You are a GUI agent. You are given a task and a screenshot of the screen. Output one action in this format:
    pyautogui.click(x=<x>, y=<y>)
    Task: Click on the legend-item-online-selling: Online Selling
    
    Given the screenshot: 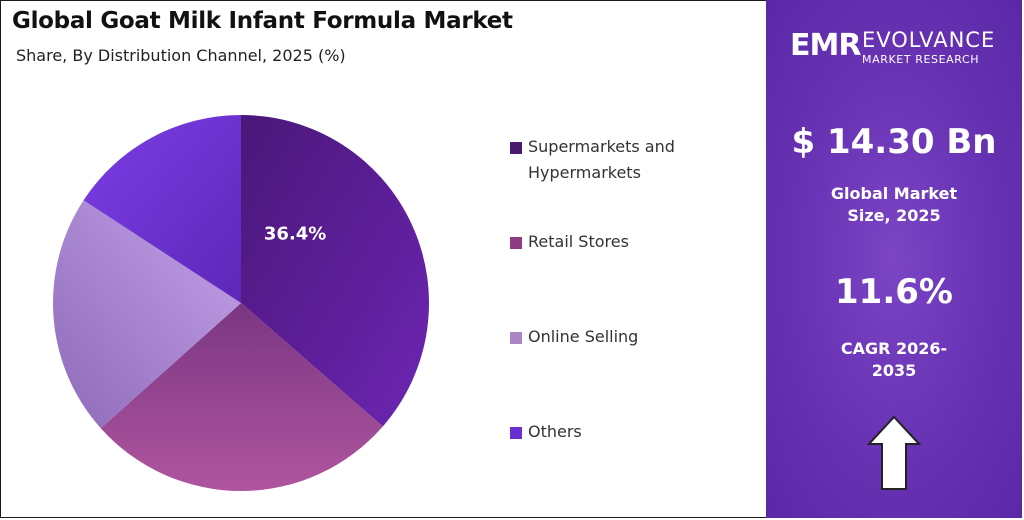 What is the action you would take?
    pyautogui.click(x=609, y=337)
    